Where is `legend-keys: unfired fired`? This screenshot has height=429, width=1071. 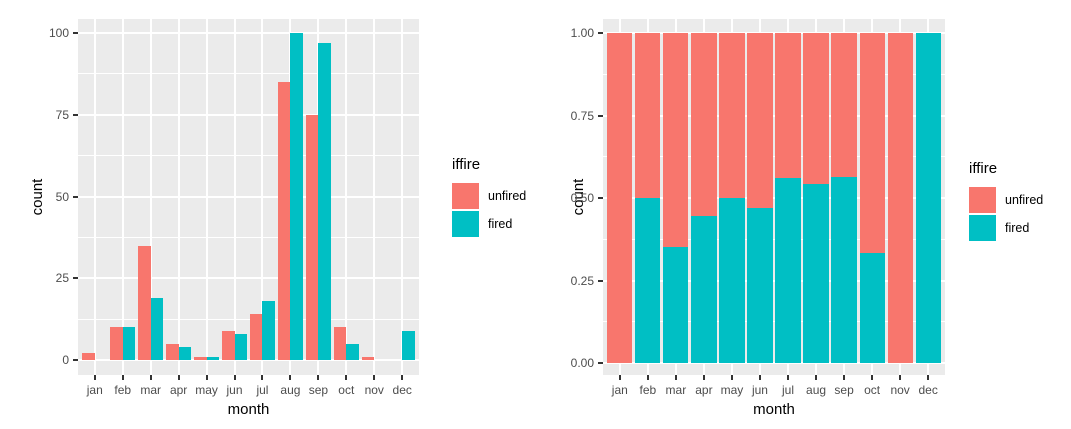 legend-keys: unfired fired is located at coordinates (489, 209).